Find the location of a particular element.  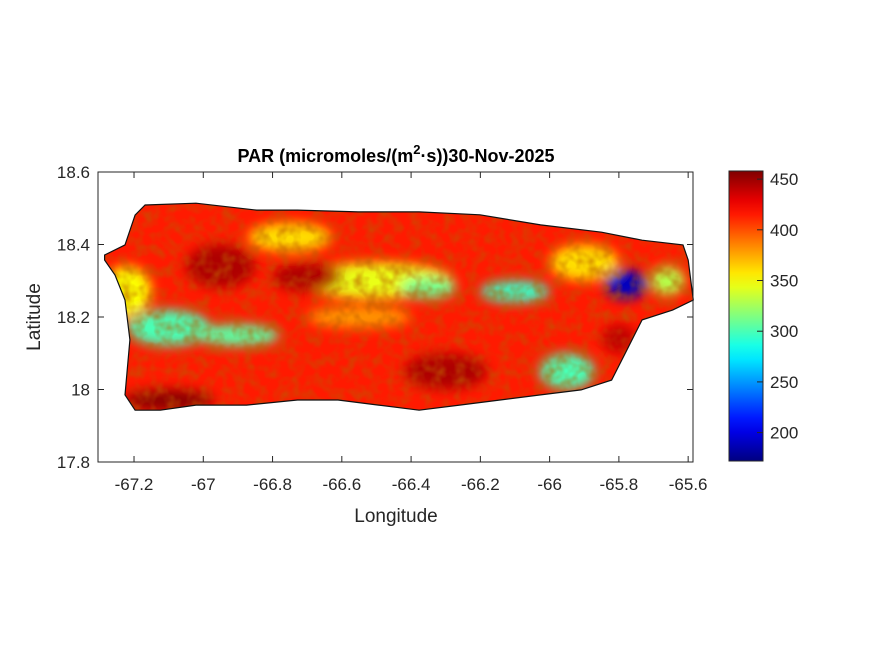

colorbar-tick-label: 200 is located at coordinates (784, 433).